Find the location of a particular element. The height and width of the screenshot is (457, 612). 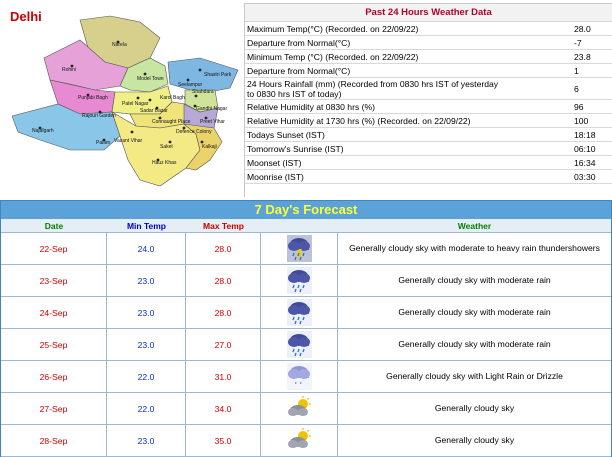

past-24-hours-value: 16:34 is located at coordinates (585, 162).